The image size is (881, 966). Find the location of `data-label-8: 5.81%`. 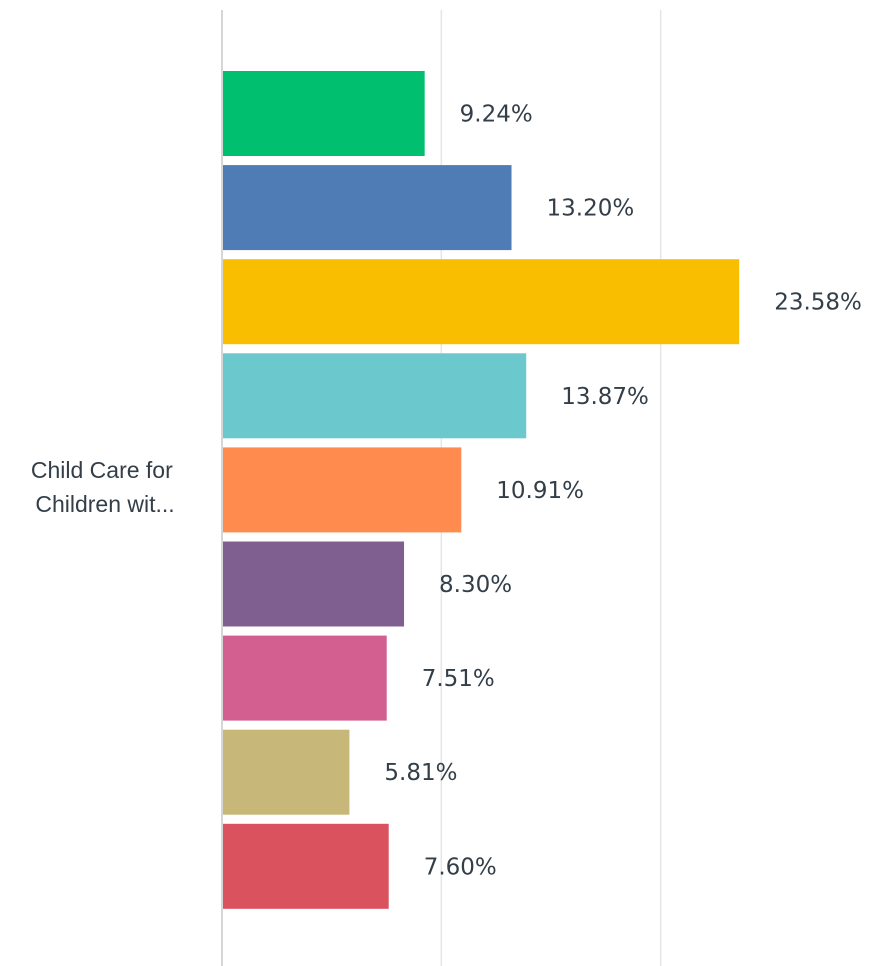

data-label-8: 5.81% is located at coordinates (420, 773).